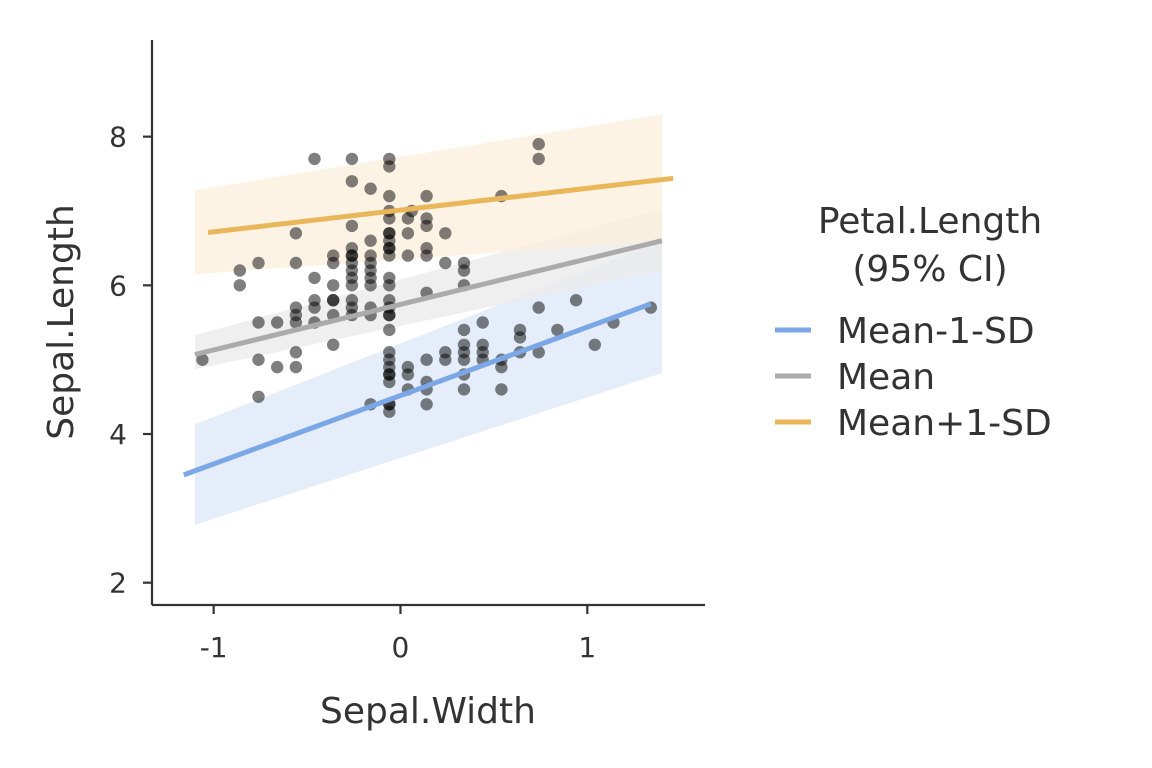 The width and height of the screenshot is (1152, 768). Describe the element at coordinates (118, 583) in the screenshot. I see `y-tick-label: 2` at that location.